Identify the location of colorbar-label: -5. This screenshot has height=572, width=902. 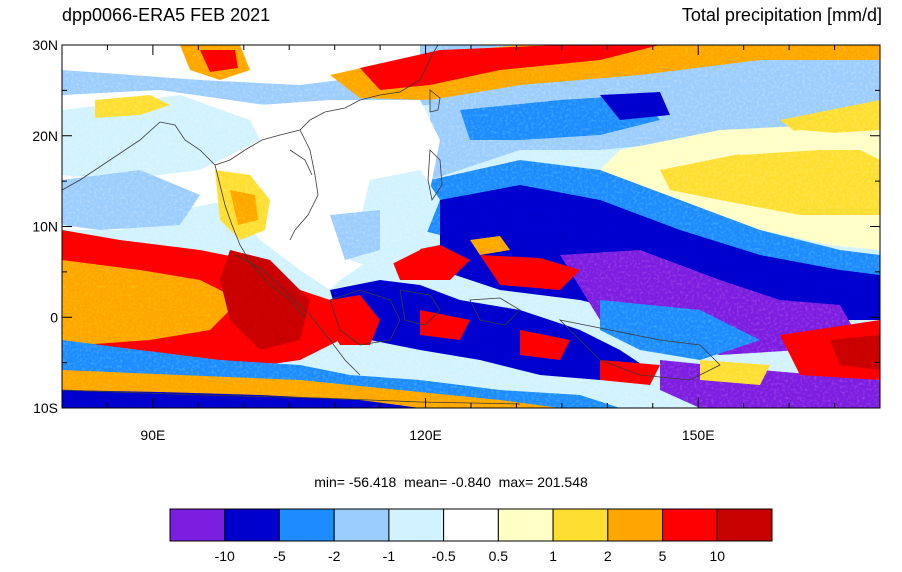
(279, 556).